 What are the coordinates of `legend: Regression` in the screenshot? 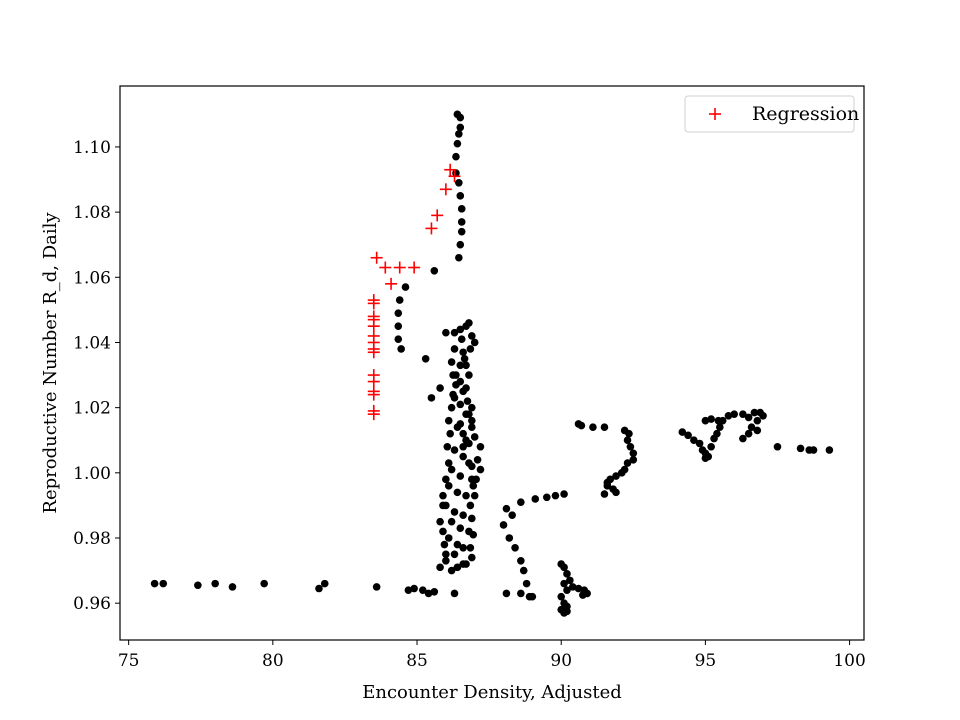 It's located at (771, 114).